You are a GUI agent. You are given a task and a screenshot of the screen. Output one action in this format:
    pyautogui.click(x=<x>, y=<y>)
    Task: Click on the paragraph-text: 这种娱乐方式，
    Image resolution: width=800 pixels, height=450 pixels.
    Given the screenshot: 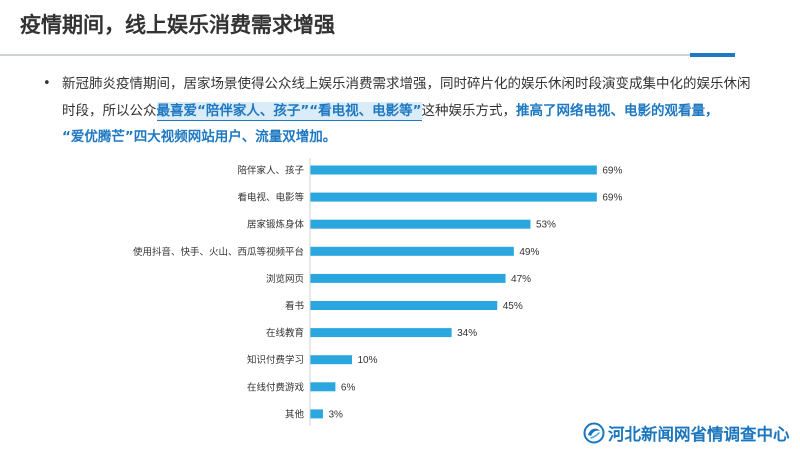 What is the action you would take?
    pyautogui.click(x=469, y=110)
    